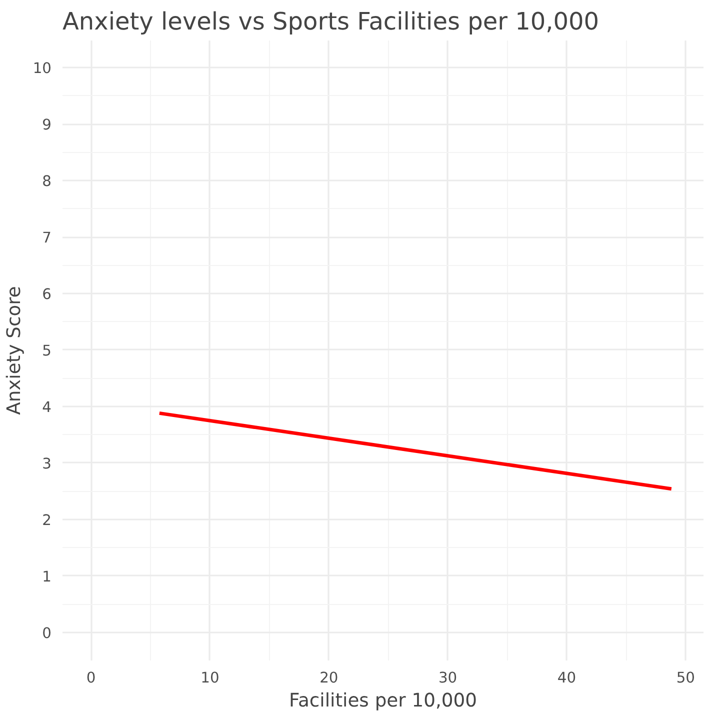 This screenshot has width=707, height=714. I want to click on x-tick-label: 20, so click(329, 678).